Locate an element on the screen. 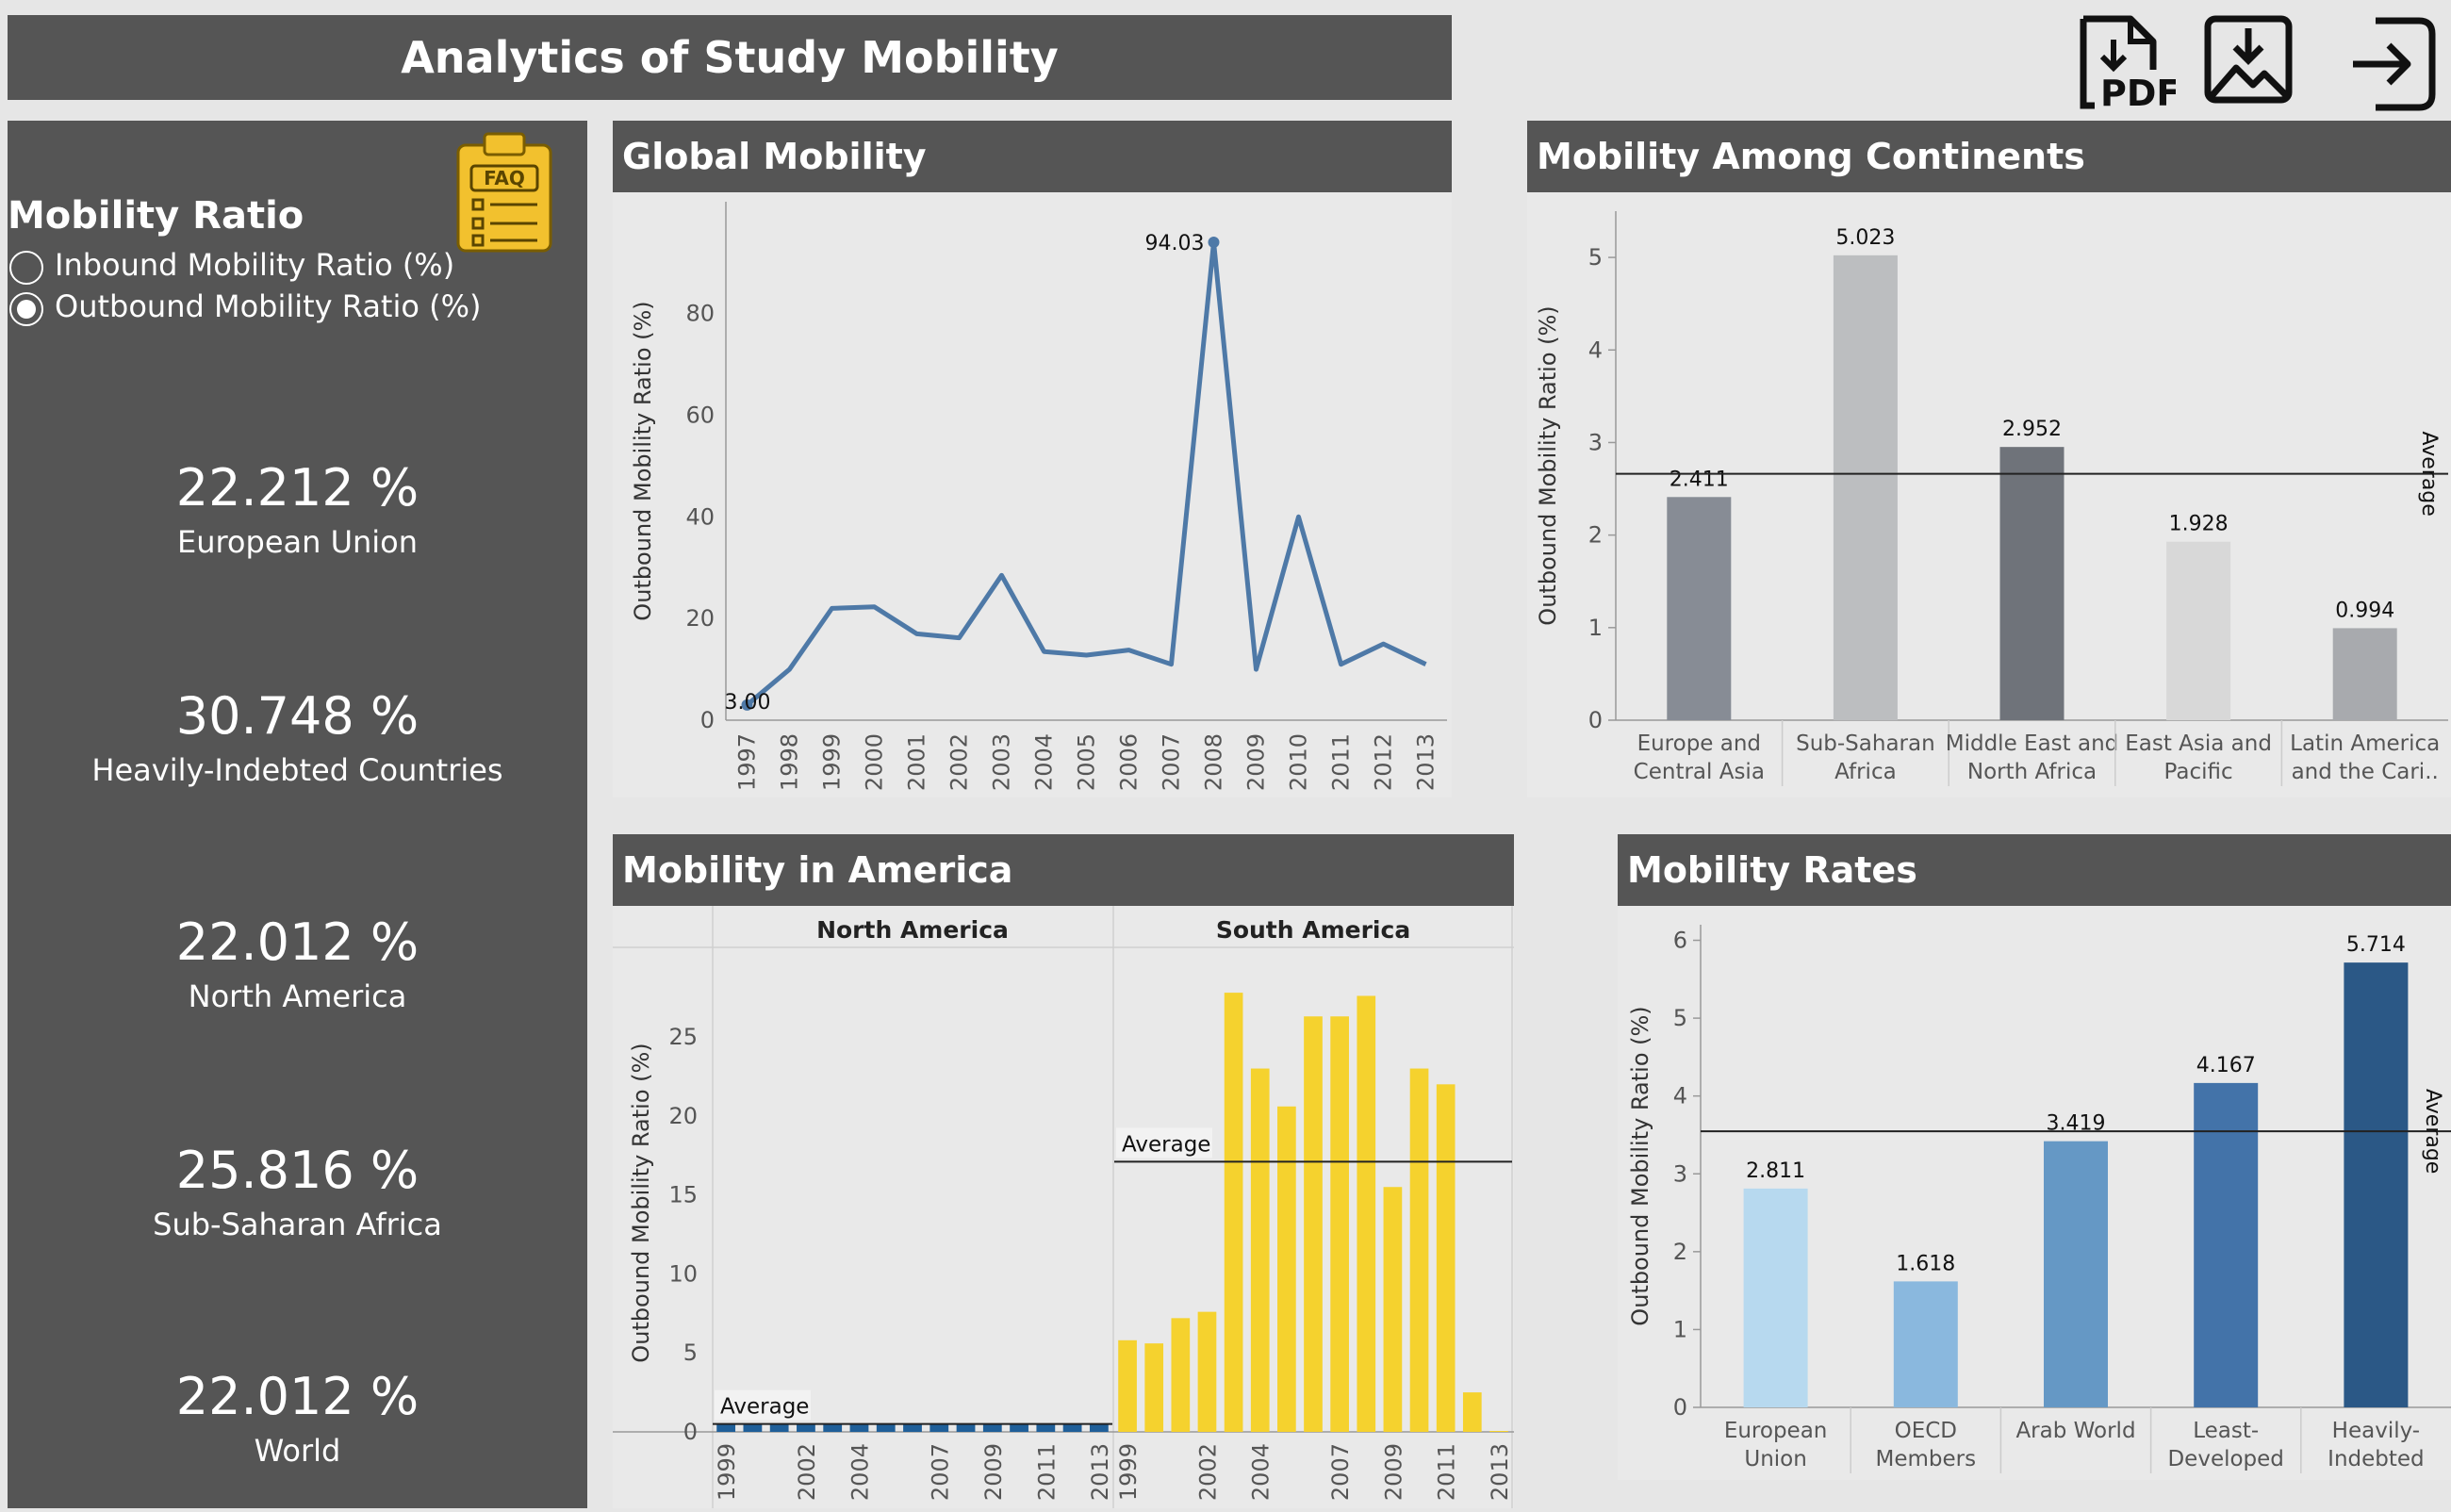 The image size is (2451, 1512). x-tick-label: 2005 is located at coordinates (1087, 762).